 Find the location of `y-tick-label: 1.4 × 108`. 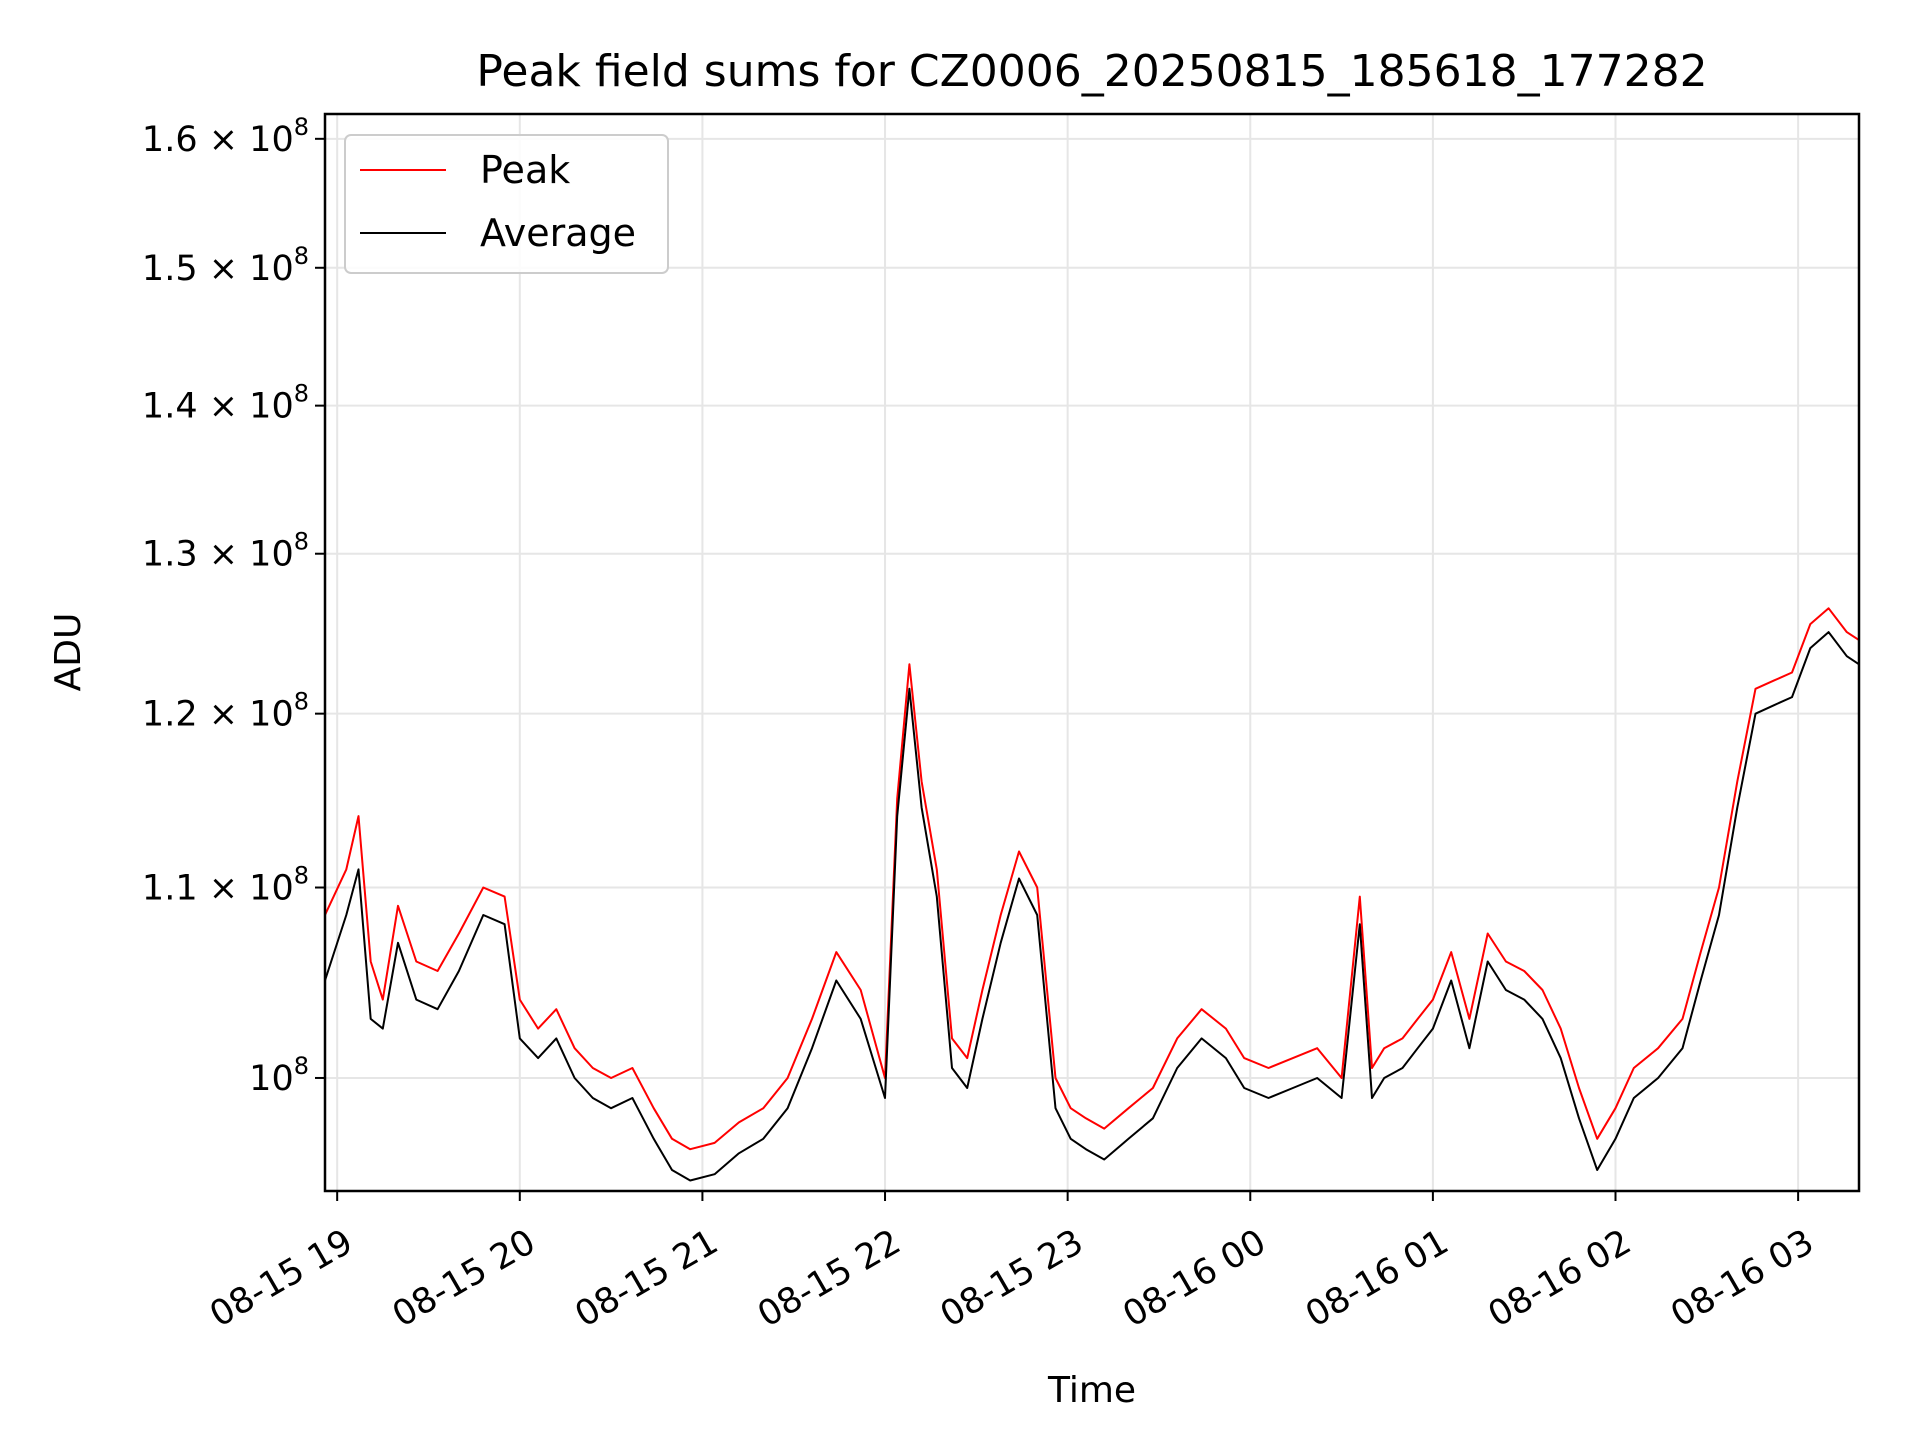

y-tick-label: 1.4 × 108 is located at coordinates (225, 403).